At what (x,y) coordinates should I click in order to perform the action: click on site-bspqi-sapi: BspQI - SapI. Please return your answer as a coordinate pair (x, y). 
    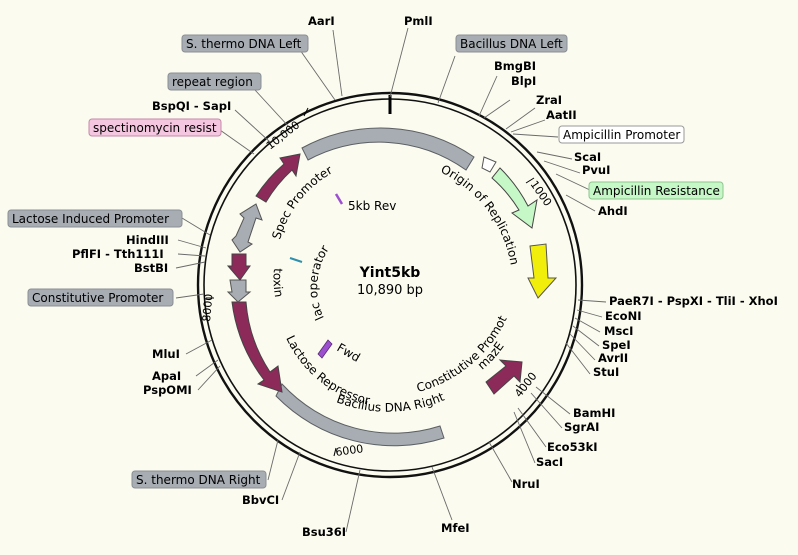
    Looking at the image, I should click on (191, 106).